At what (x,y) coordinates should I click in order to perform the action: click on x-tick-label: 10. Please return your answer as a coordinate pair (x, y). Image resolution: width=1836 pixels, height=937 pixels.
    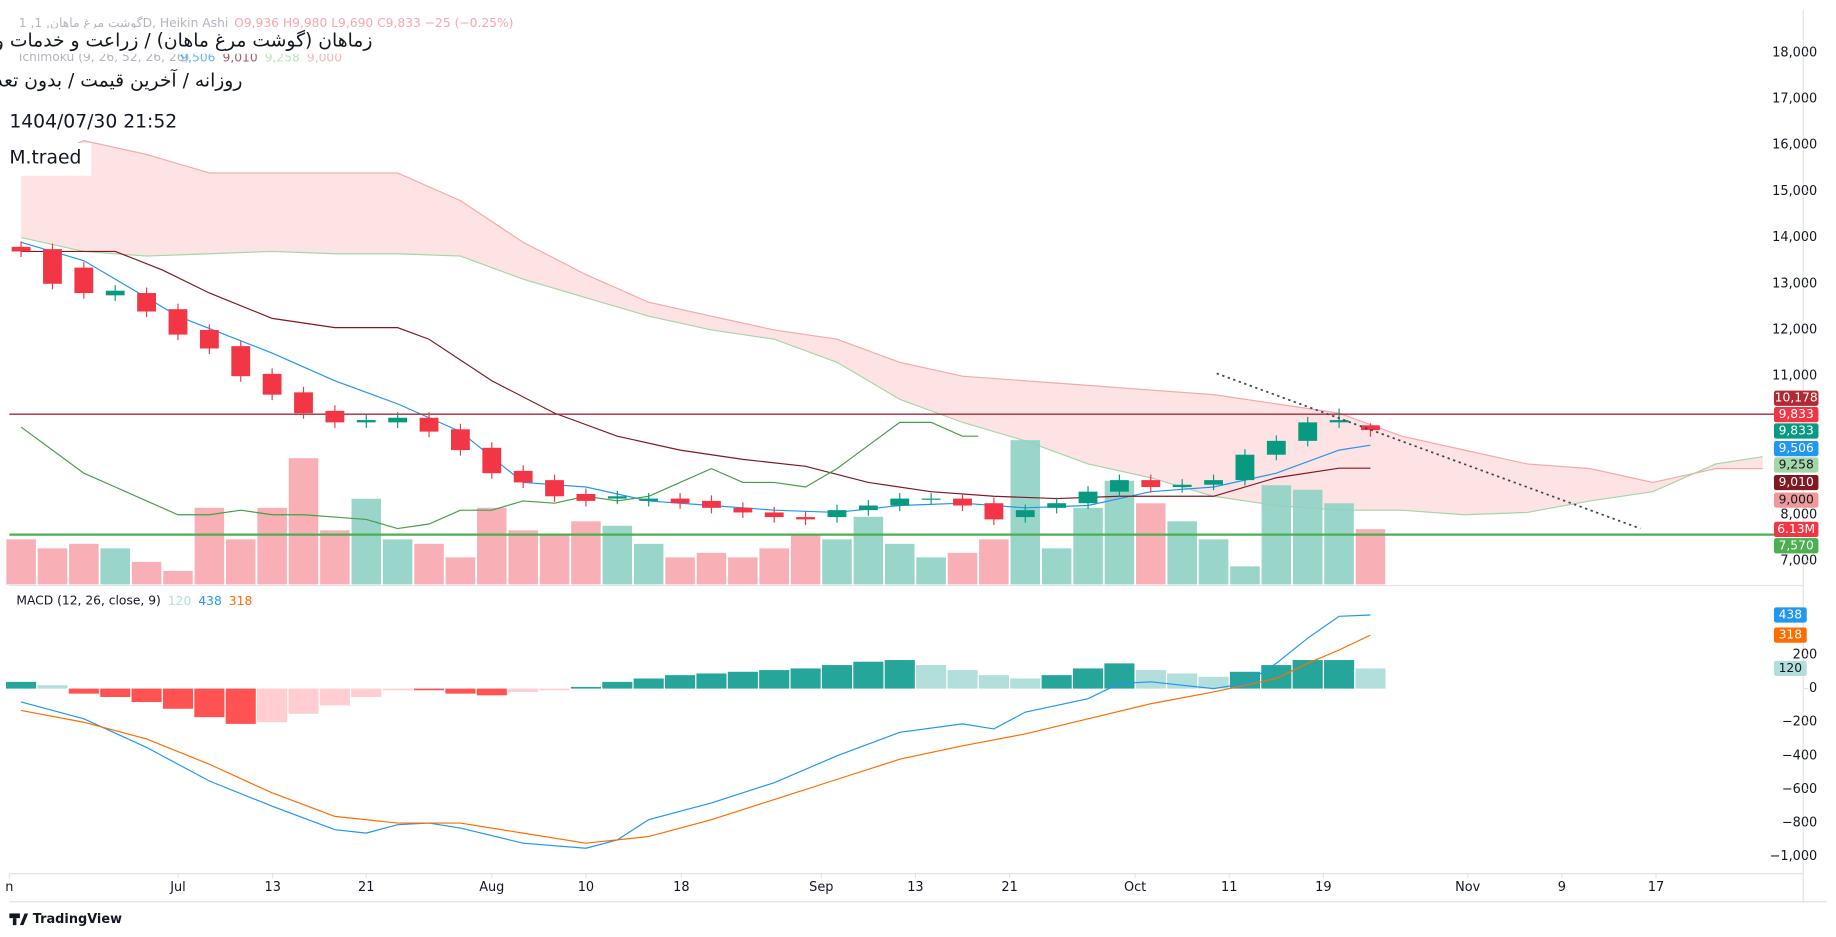
    Looking at the image, I should click on (586, 887).